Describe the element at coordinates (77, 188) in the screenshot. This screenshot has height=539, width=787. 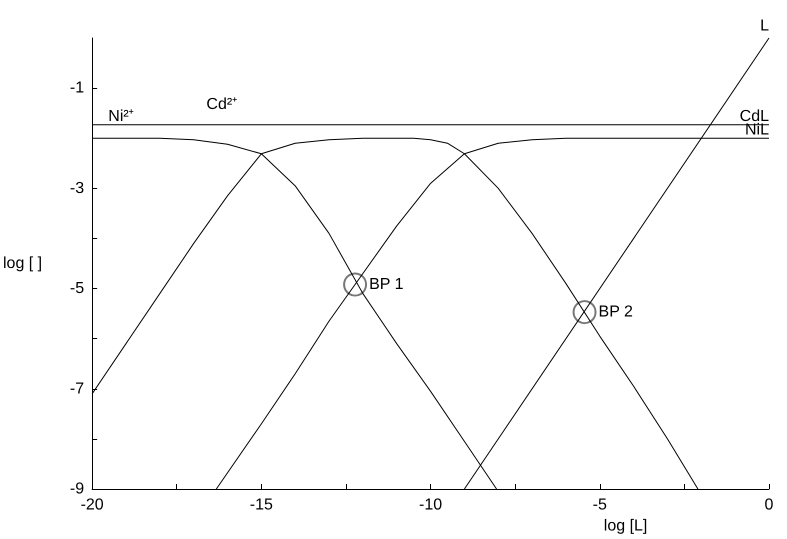
I see `y-tick-label: -3` at that location.